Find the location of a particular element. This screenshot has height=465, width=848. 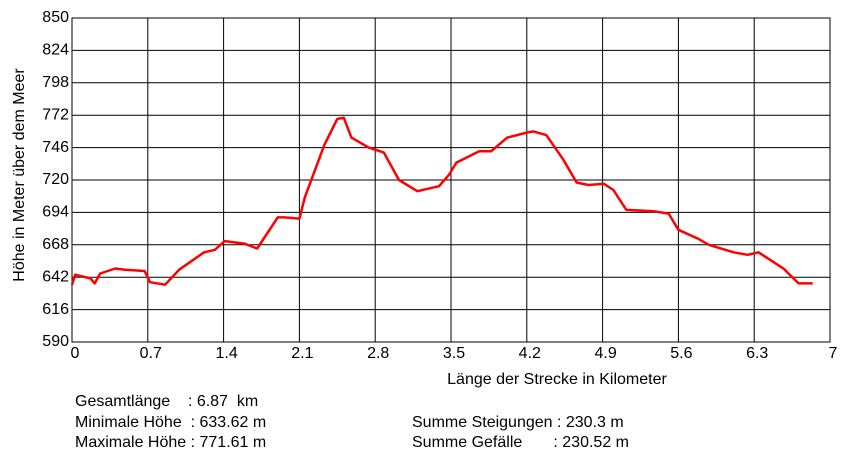

x-tick-label: 3.5 is located at coordinates (454, 353).